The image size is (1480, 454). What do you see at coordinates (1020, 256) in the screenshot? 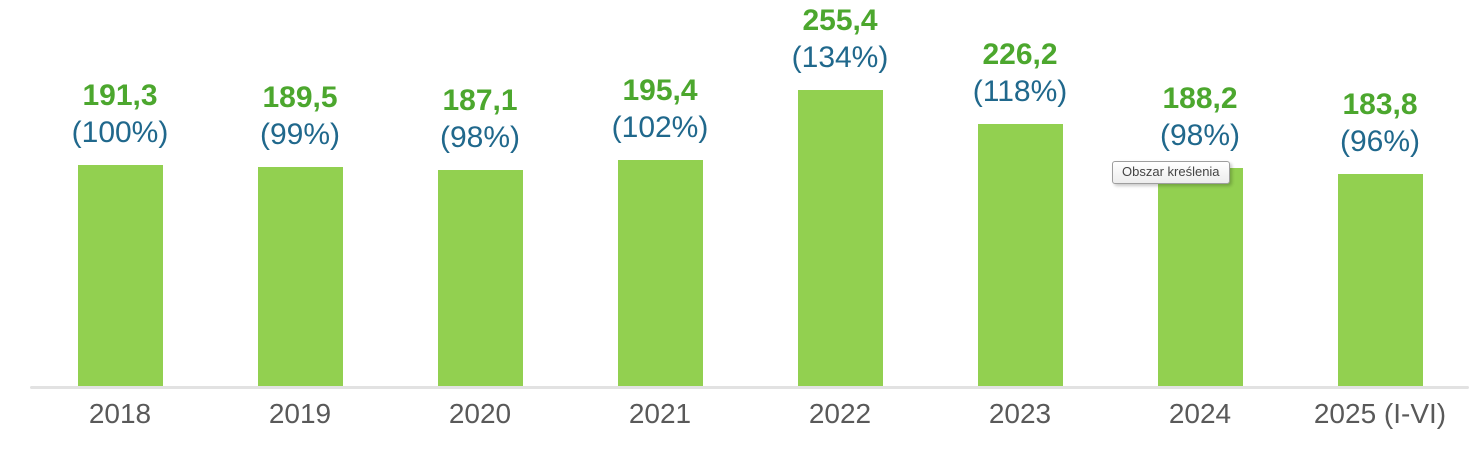
I see `bar-2023` at bounding box center [1020, 256].